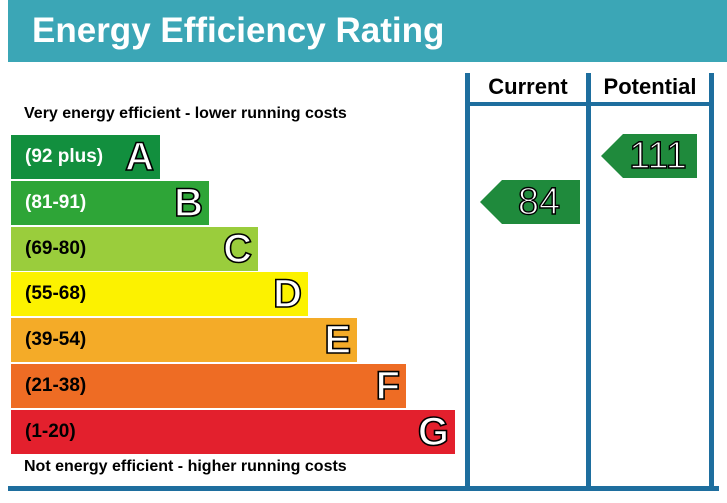 Image resolution: width=727 pixels, height=503 pixels. What do you see at coordinates (338, 340) in the screenshot?
I see `band-letter: E` at bounding box center [338, 340].